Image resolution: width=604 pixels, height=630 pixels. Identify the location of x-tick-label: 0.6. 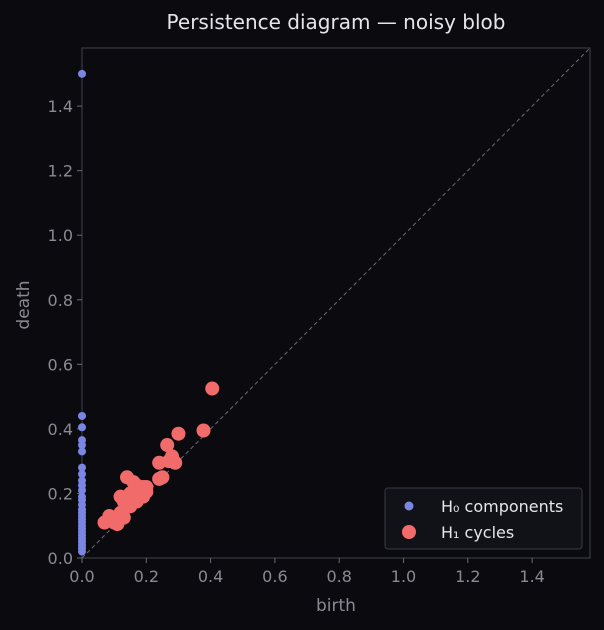
(274, 576).